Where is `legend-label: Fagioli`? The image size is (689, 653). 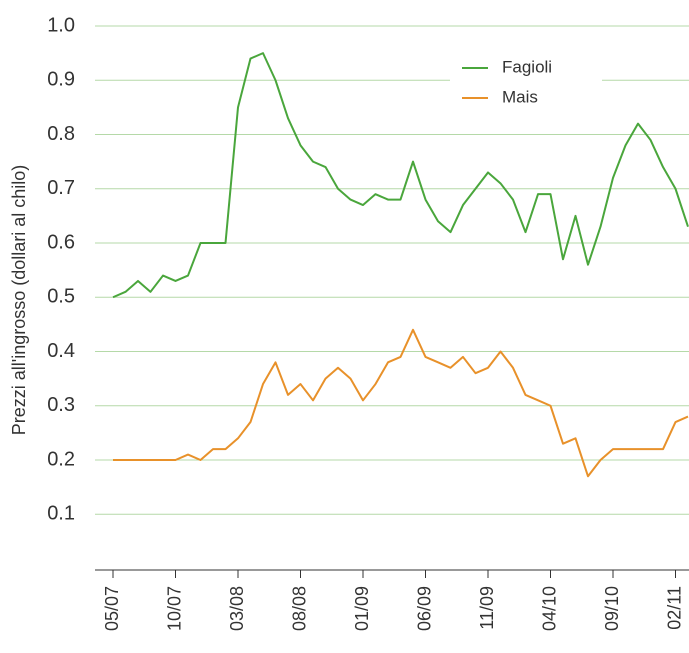 legend-label: Fagioli is located at coordinates (527, 66).